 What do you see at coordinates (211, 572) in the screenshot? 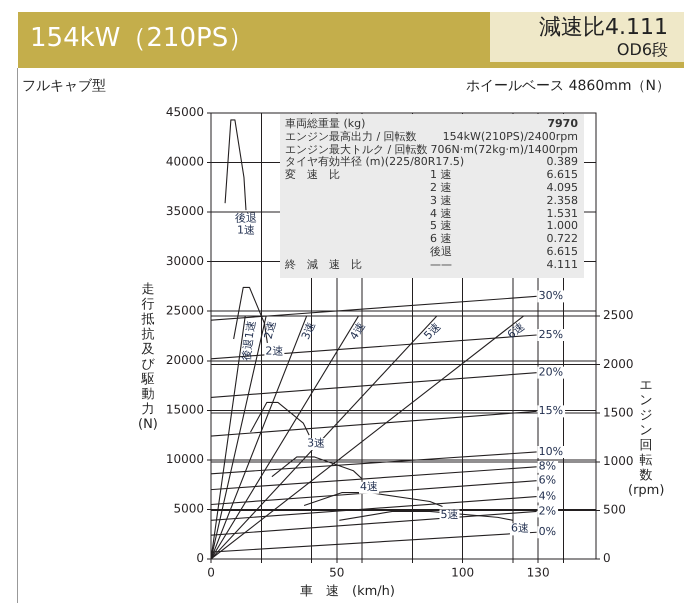
I see `x-tick-label: 0` at bounding box center [211, 572].